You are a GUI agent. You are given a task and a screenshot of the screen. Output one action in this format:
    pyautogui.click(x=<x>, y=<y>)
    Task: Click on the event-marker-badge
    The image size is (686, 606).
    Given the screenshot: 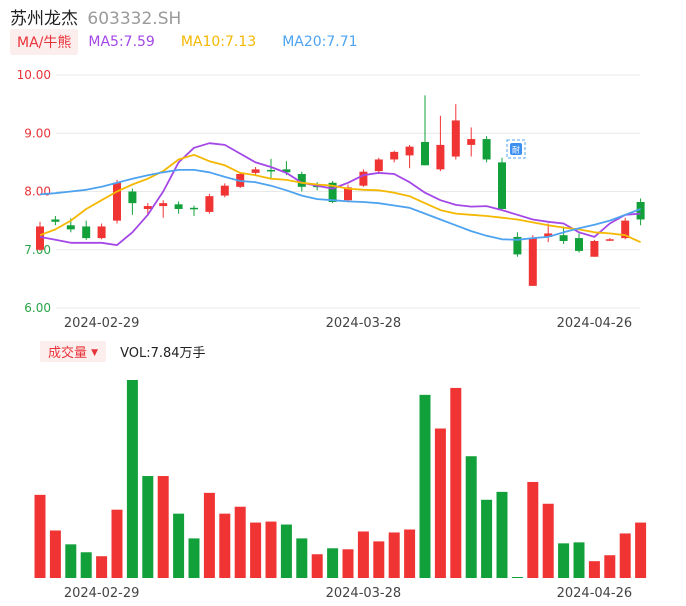 What is the action you would take?
    pyautogui.click(x=516, y=149)
    